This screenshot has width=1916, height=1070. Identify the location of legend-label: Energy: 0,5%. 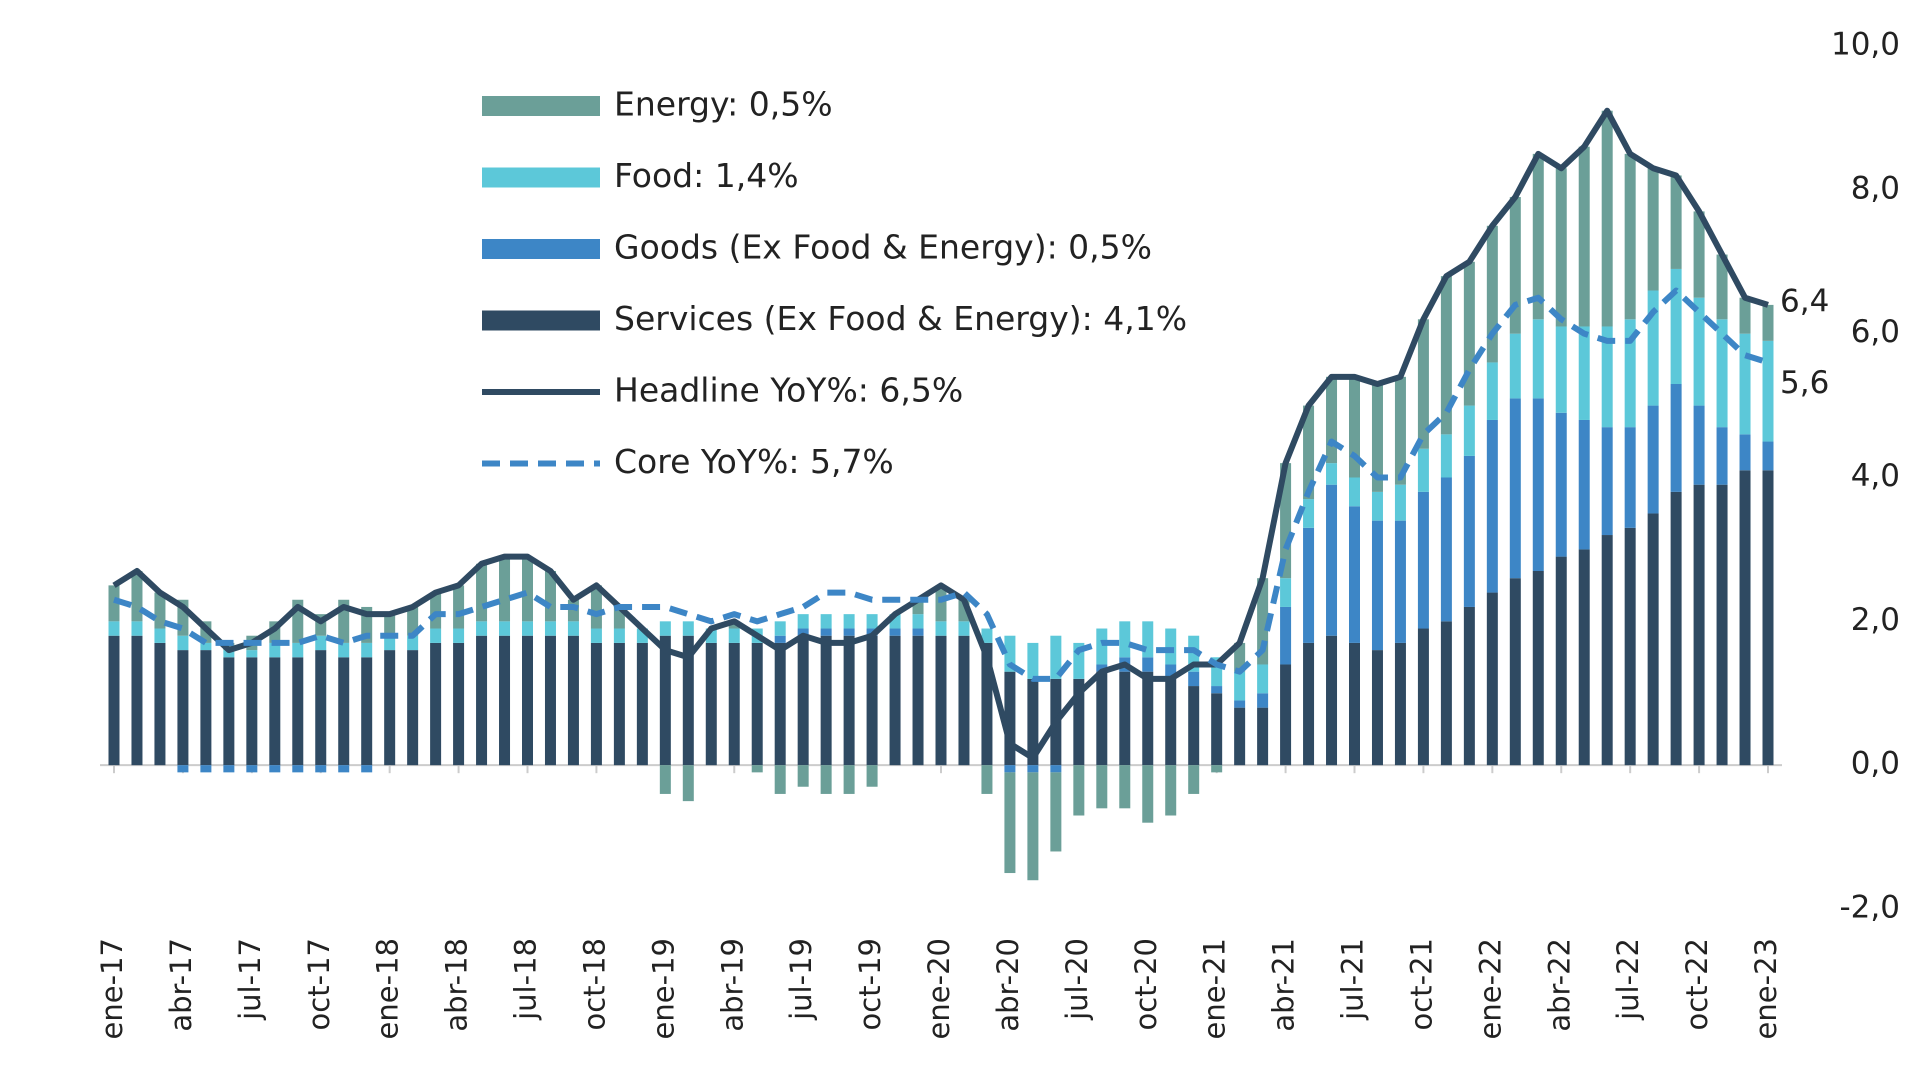
(723, 104).